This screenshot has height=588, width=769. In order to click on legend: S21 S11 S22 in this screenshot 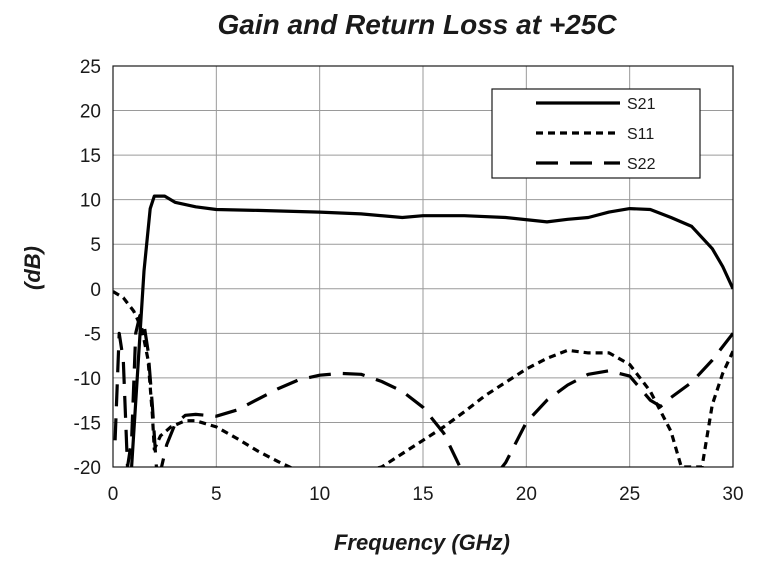, I will do `click(596, 133)`.